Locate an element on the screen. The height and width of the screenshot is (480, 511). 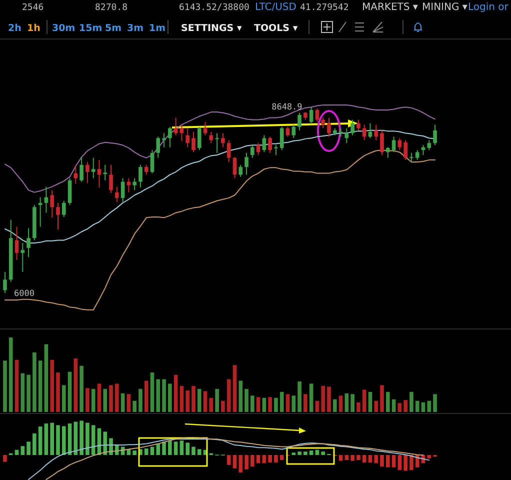
text: 30m is located at coordinates (64, 28).